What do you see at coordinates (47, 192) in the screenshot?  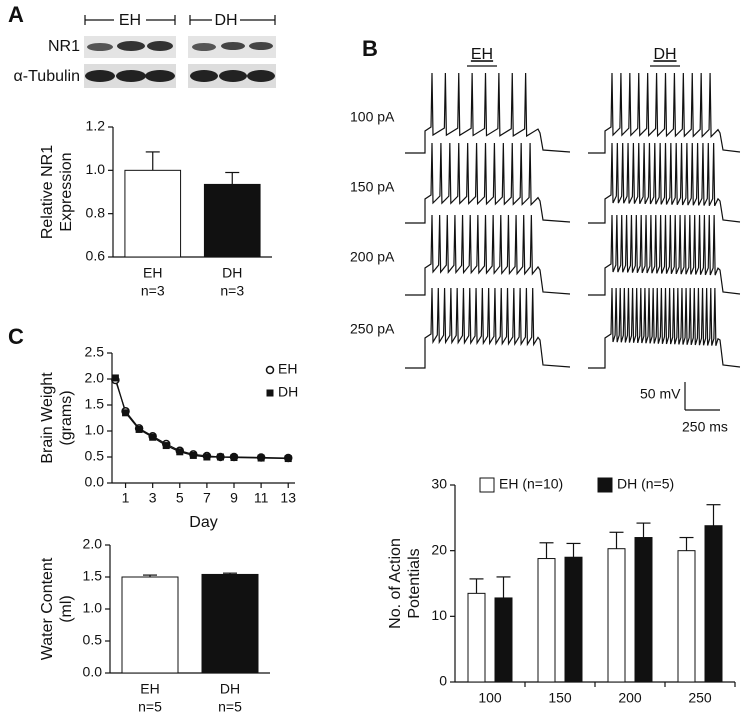 I see `y-axis-label: Relative NR1` at bounding box center [47, 192].